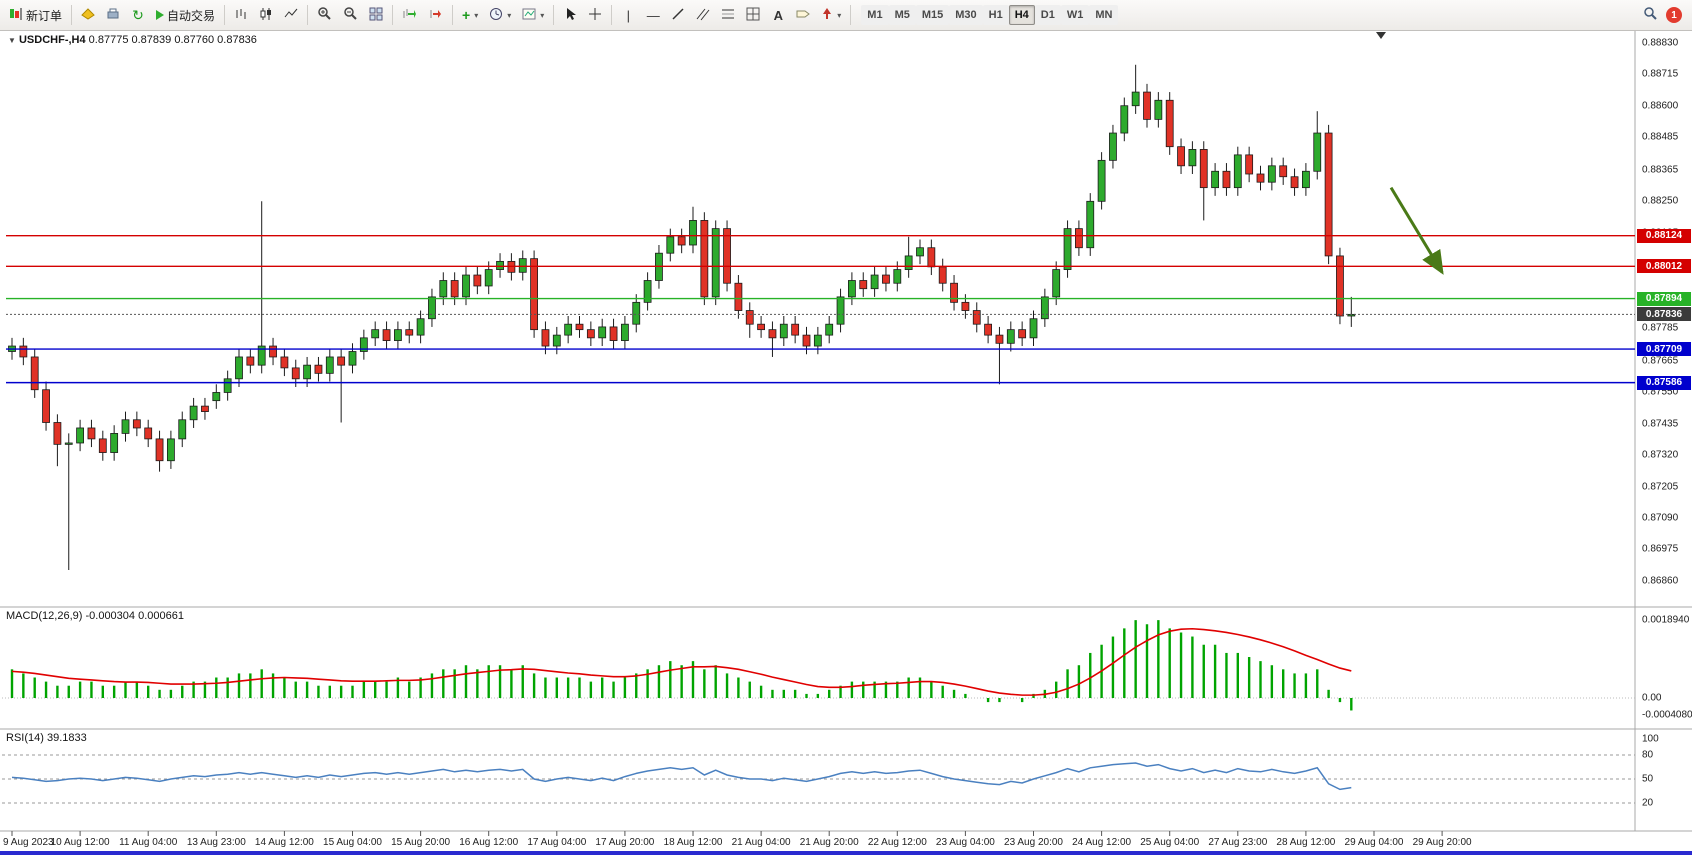  I want to click on crosshair-icon, so click(595, 15).